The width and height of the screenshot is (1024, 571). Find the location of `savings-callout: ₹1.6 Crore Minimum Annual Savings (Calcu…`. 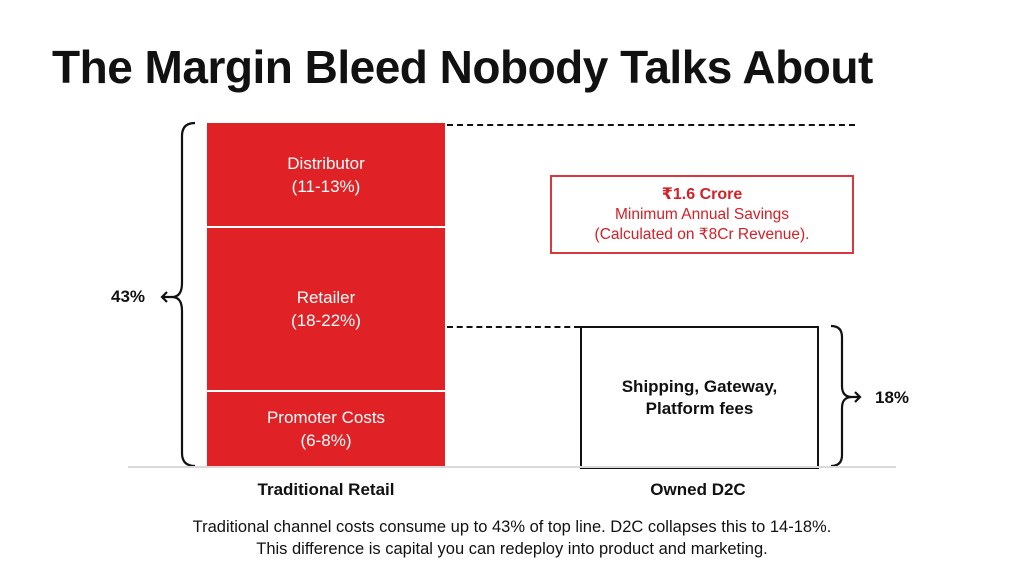

savings-callout: ₹1.6 Crore Minimum Annual Savings (Calcu… is located at coordinates (702, 214).